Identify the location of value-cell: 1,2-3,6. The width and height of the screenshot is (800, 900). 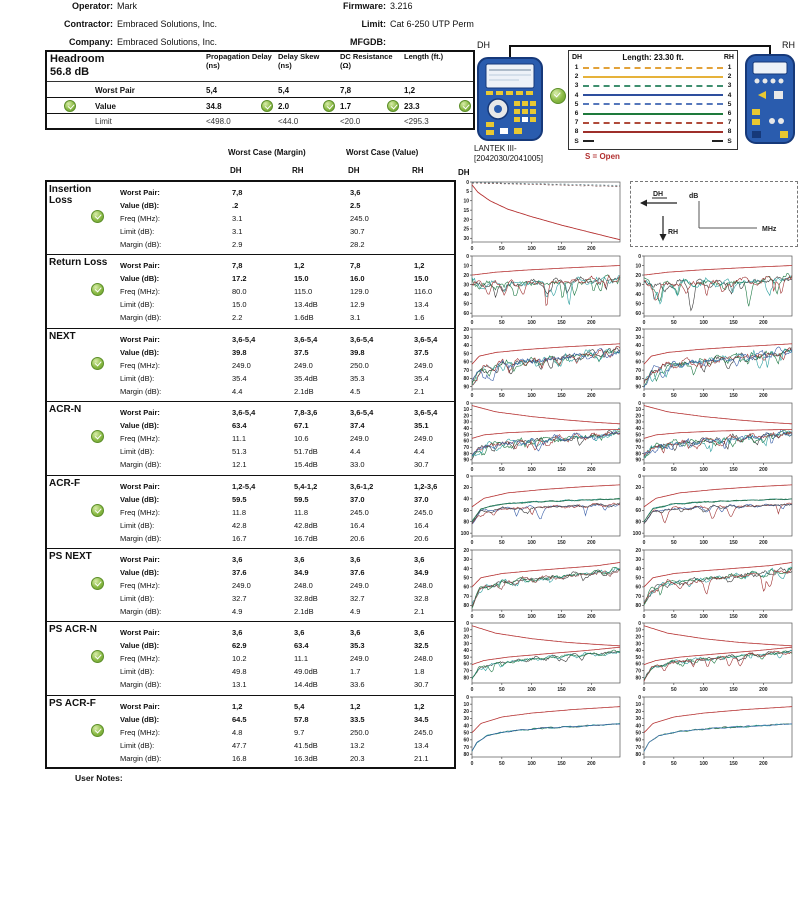
(426, 486).